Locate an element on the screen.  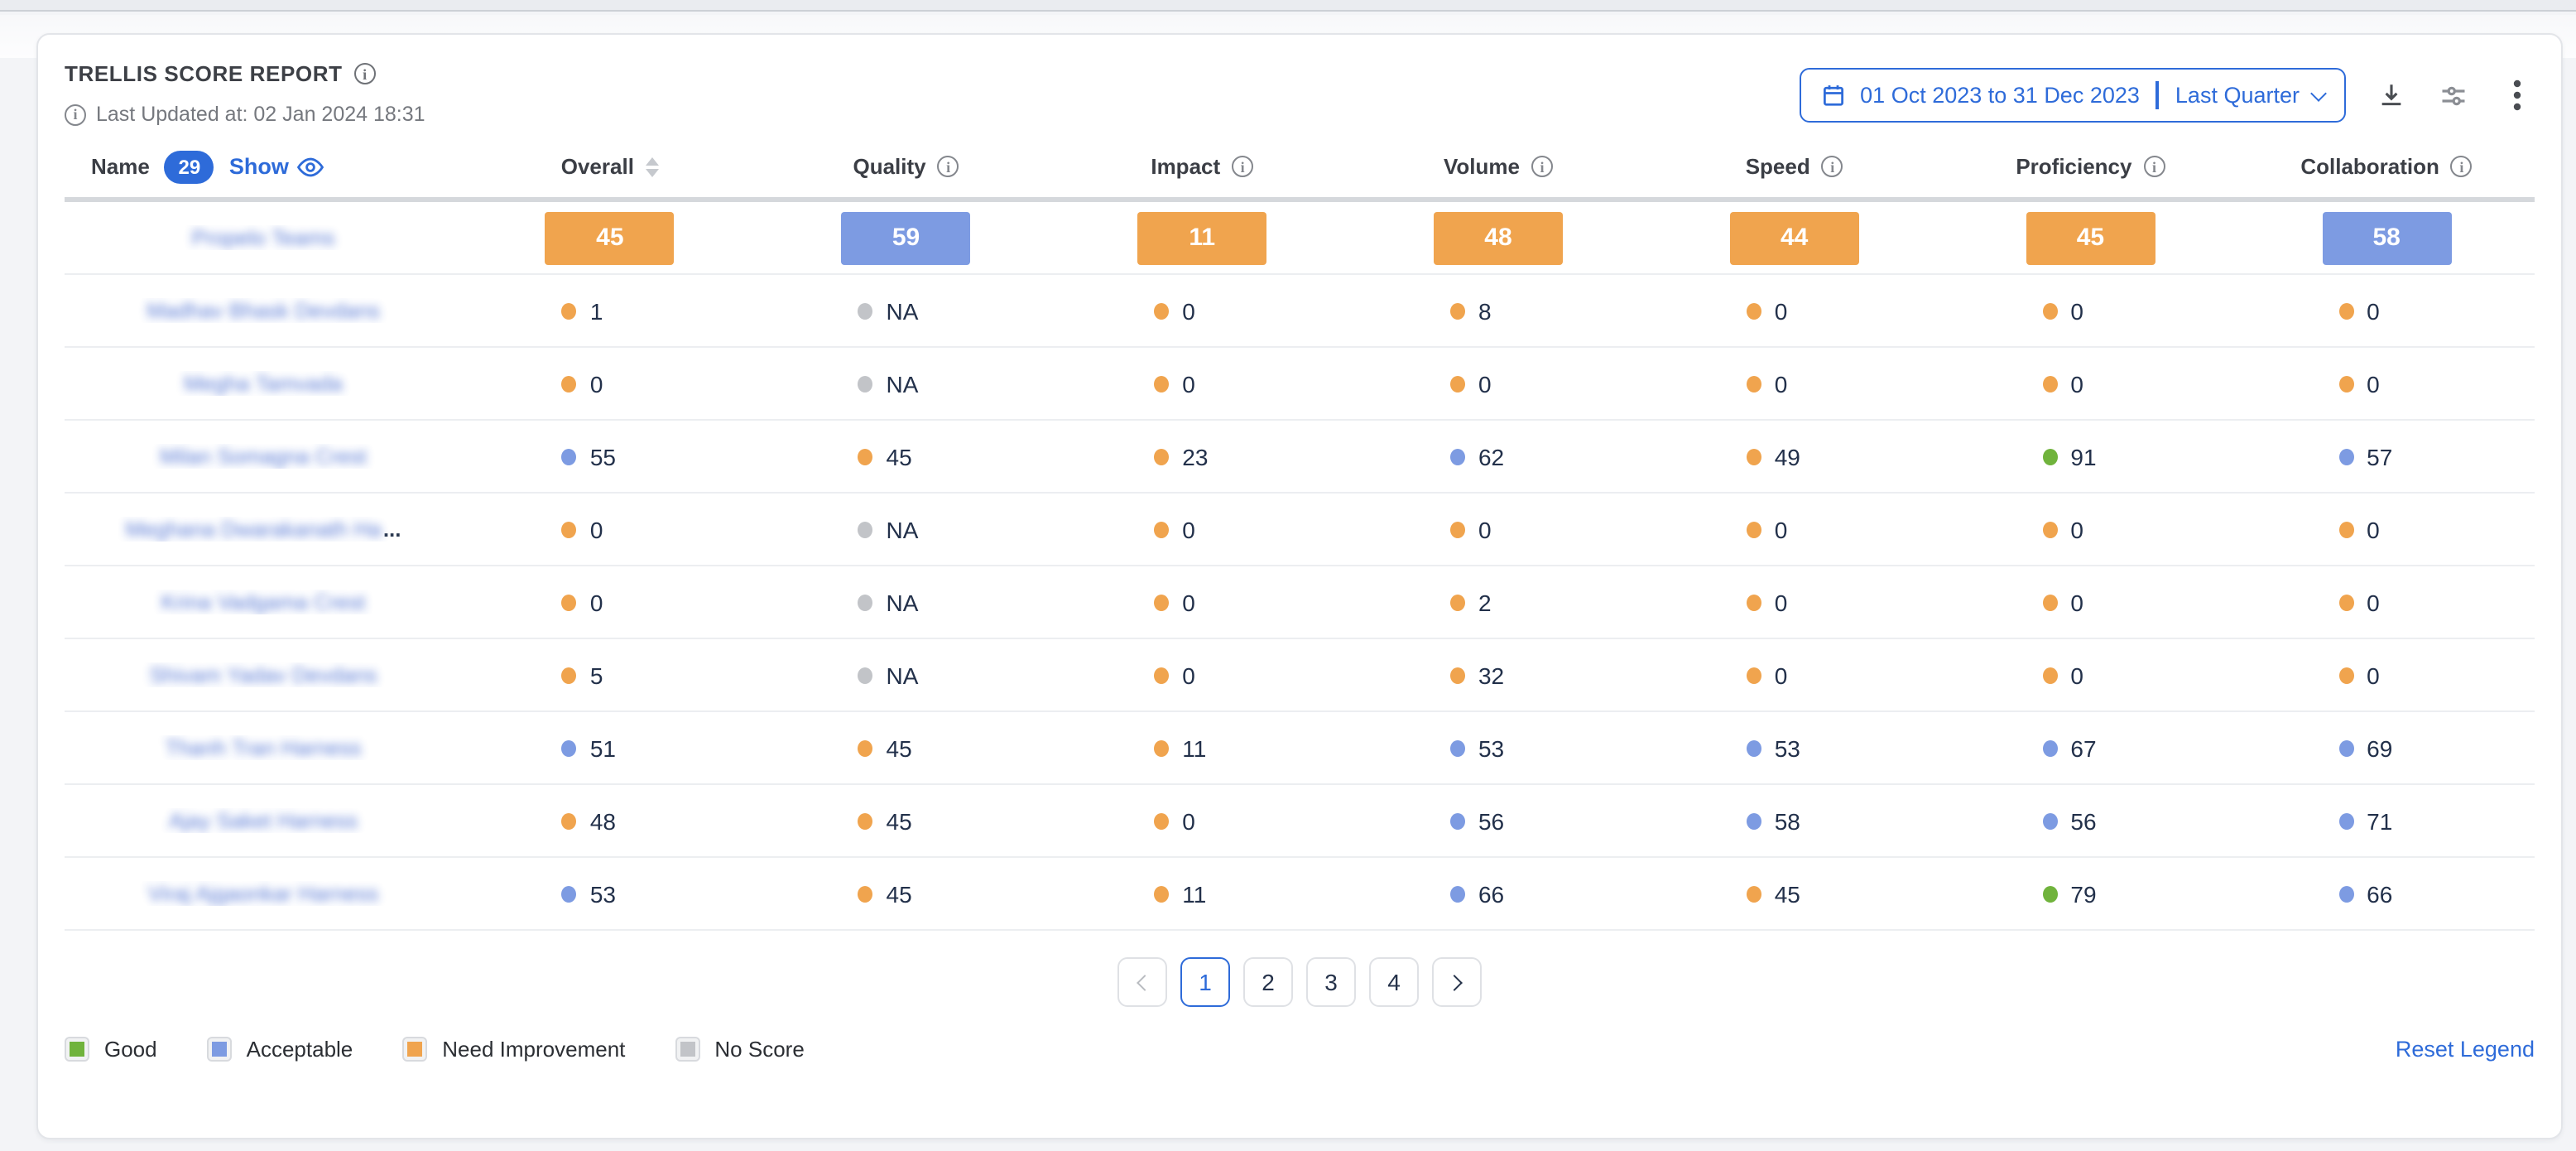
name-cell: Shivam Yadav Devdans is located at coordinates (263, 674).